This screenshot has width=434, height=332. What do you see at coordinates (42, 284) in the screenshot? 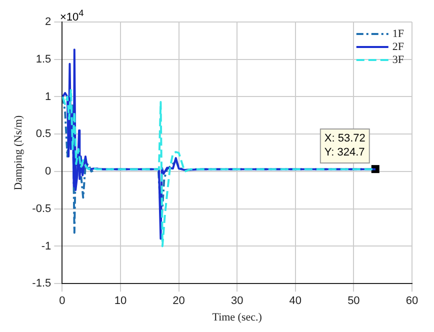
I see `y-tick-label: -1.5` at bounding box center [42, 284].